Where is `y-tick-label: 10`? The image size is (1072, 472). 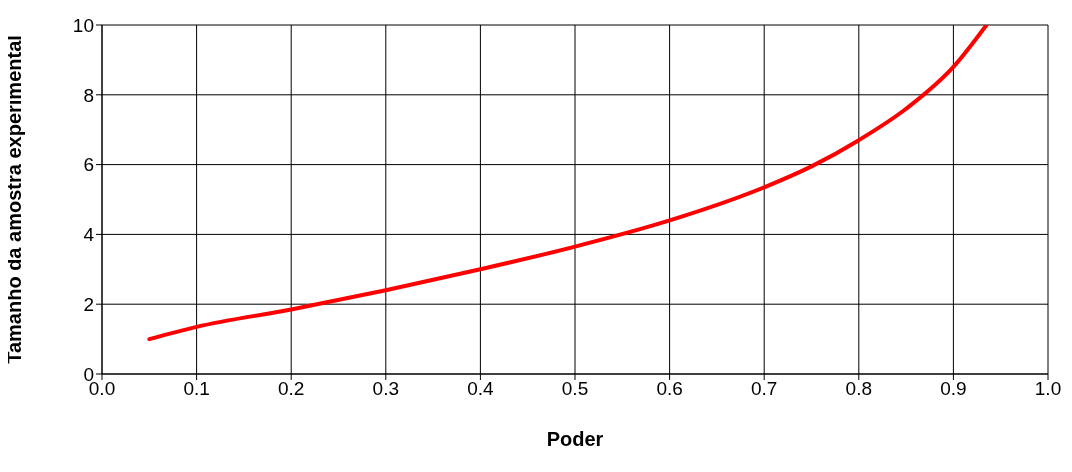 y-tick-label: 10 is located at coordinates (83, 25).